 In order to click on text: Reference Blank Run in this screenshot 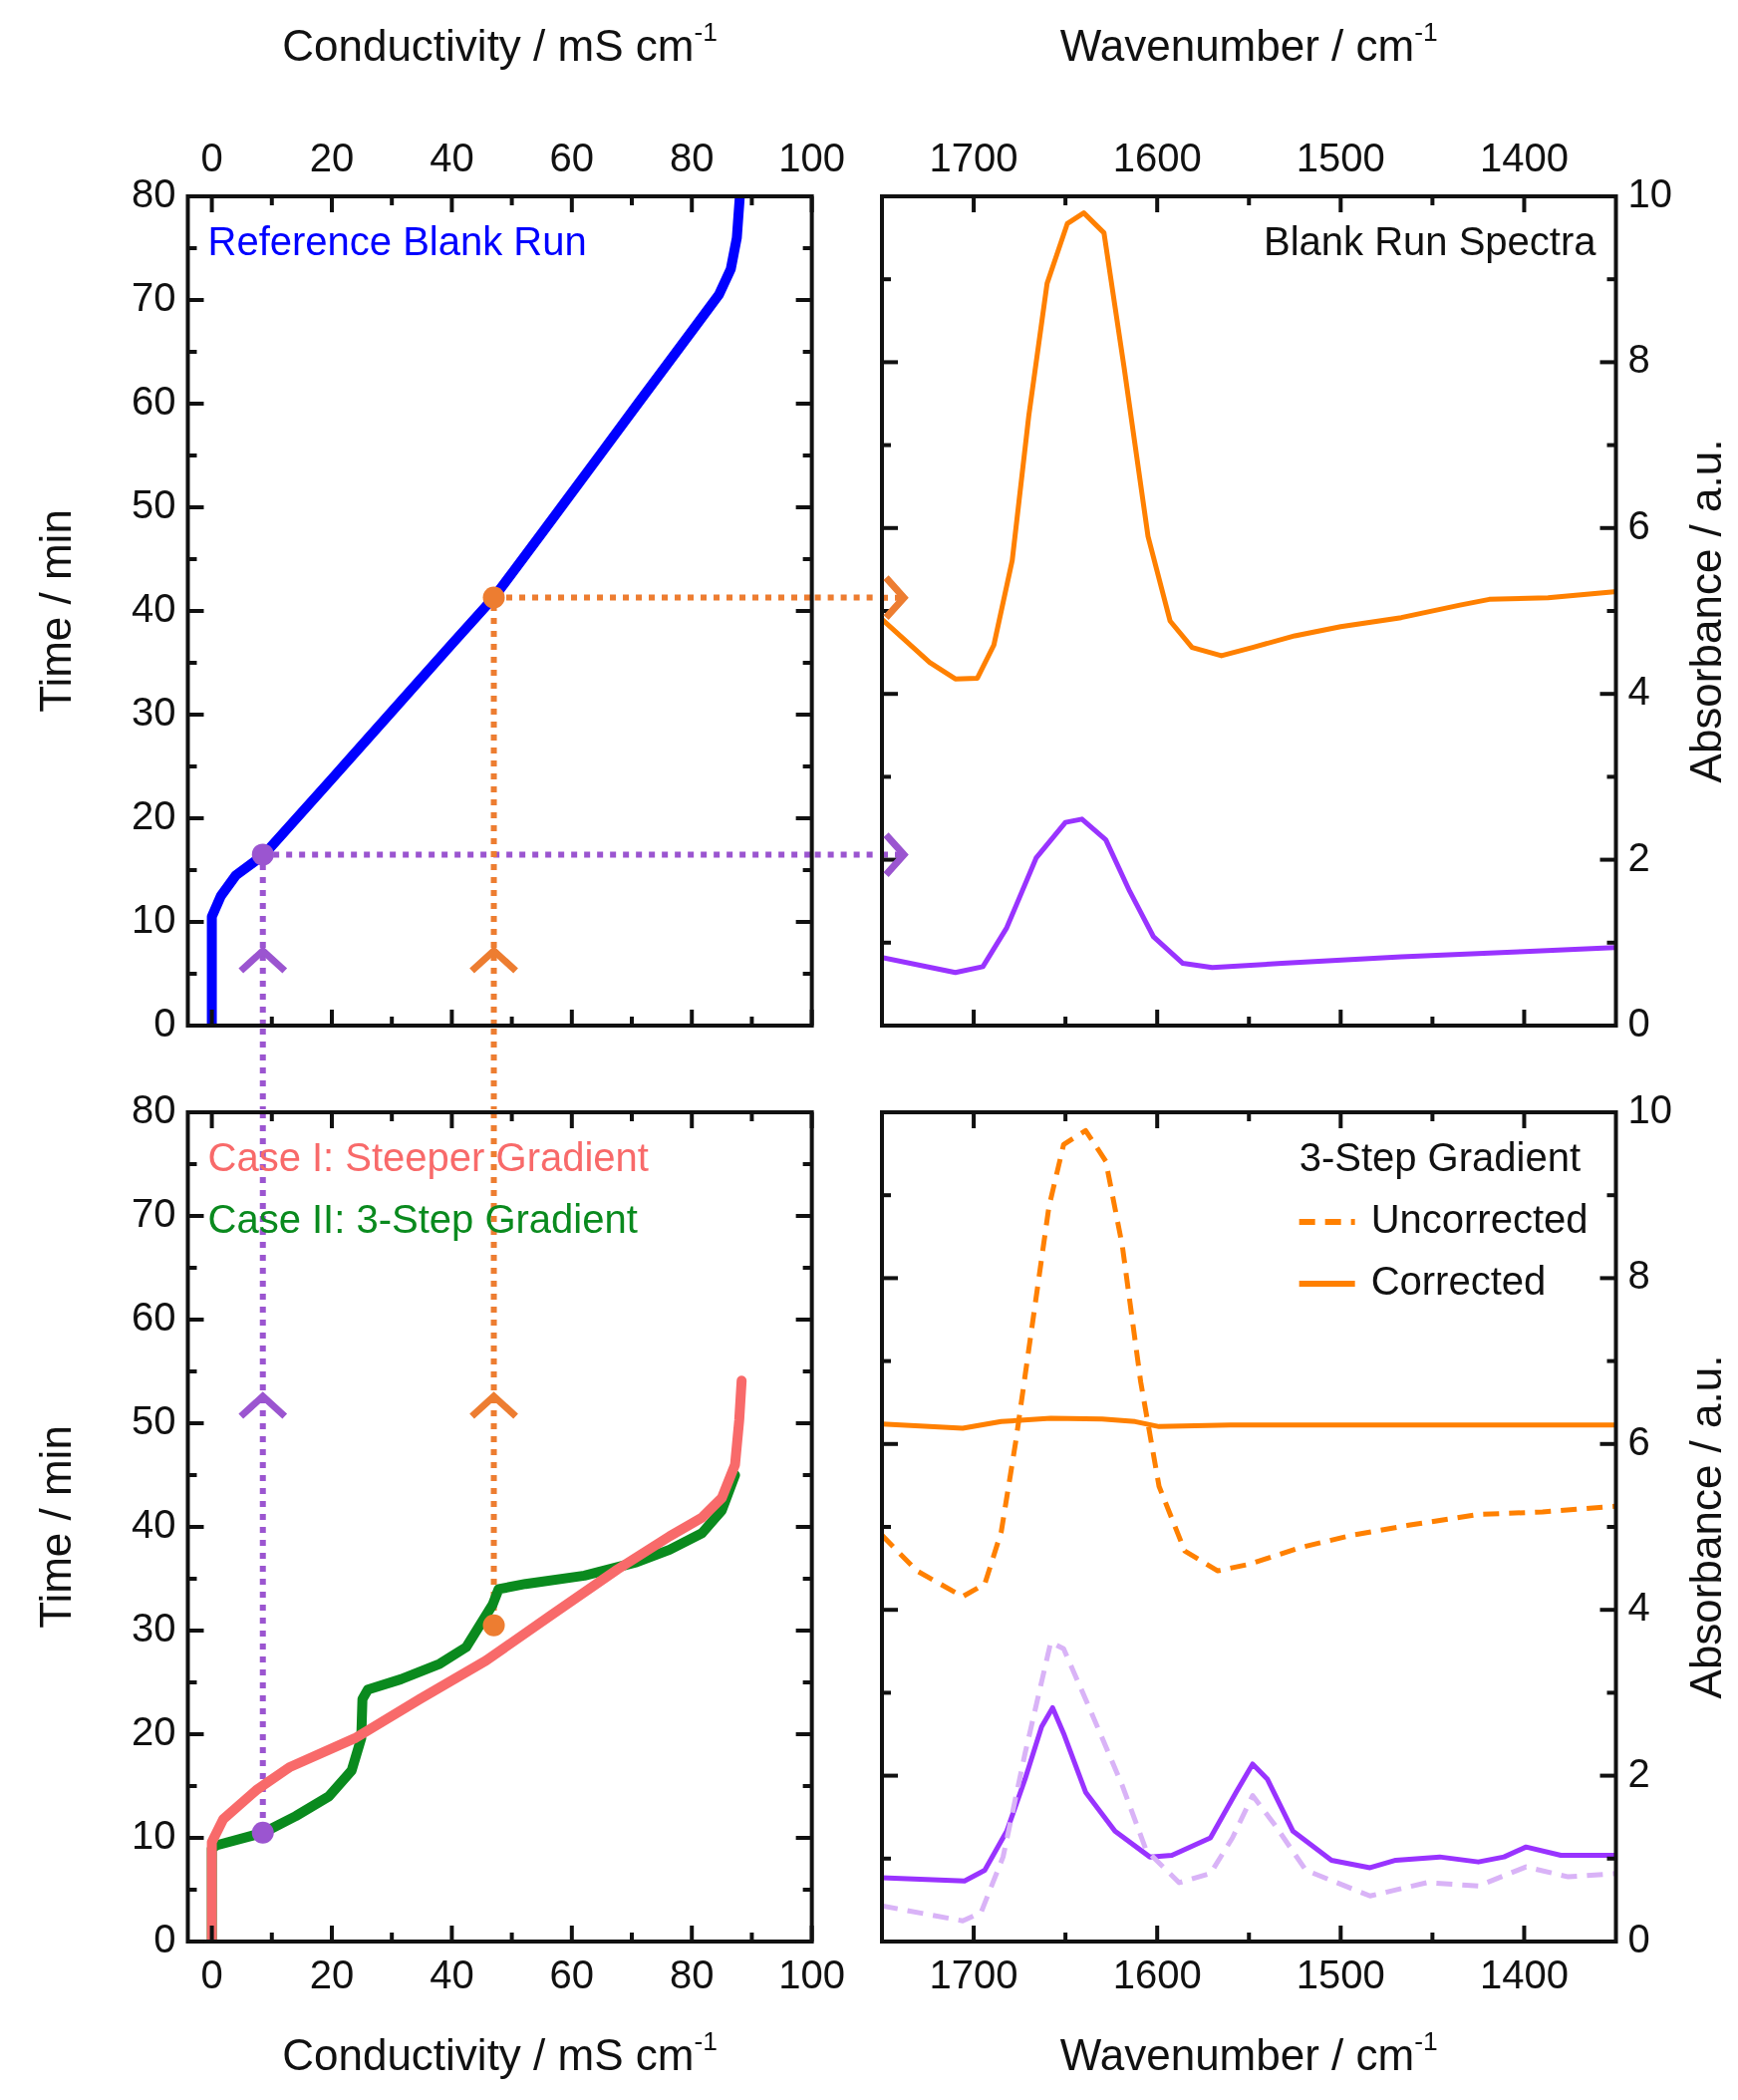, I will do `click(397, 241)`.